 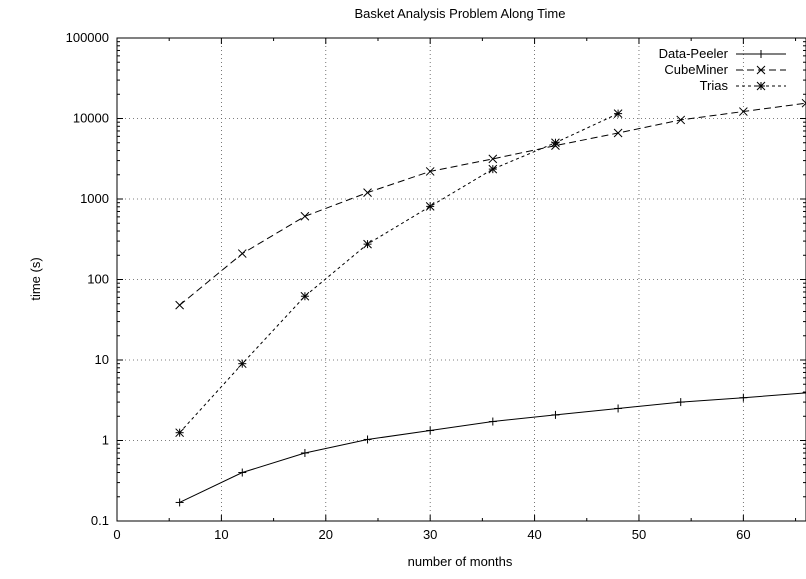 What do you see at coordinates (430, 534) in the screenshot?
I see `x-tick-label: 30` at bounding box center [430, 534].